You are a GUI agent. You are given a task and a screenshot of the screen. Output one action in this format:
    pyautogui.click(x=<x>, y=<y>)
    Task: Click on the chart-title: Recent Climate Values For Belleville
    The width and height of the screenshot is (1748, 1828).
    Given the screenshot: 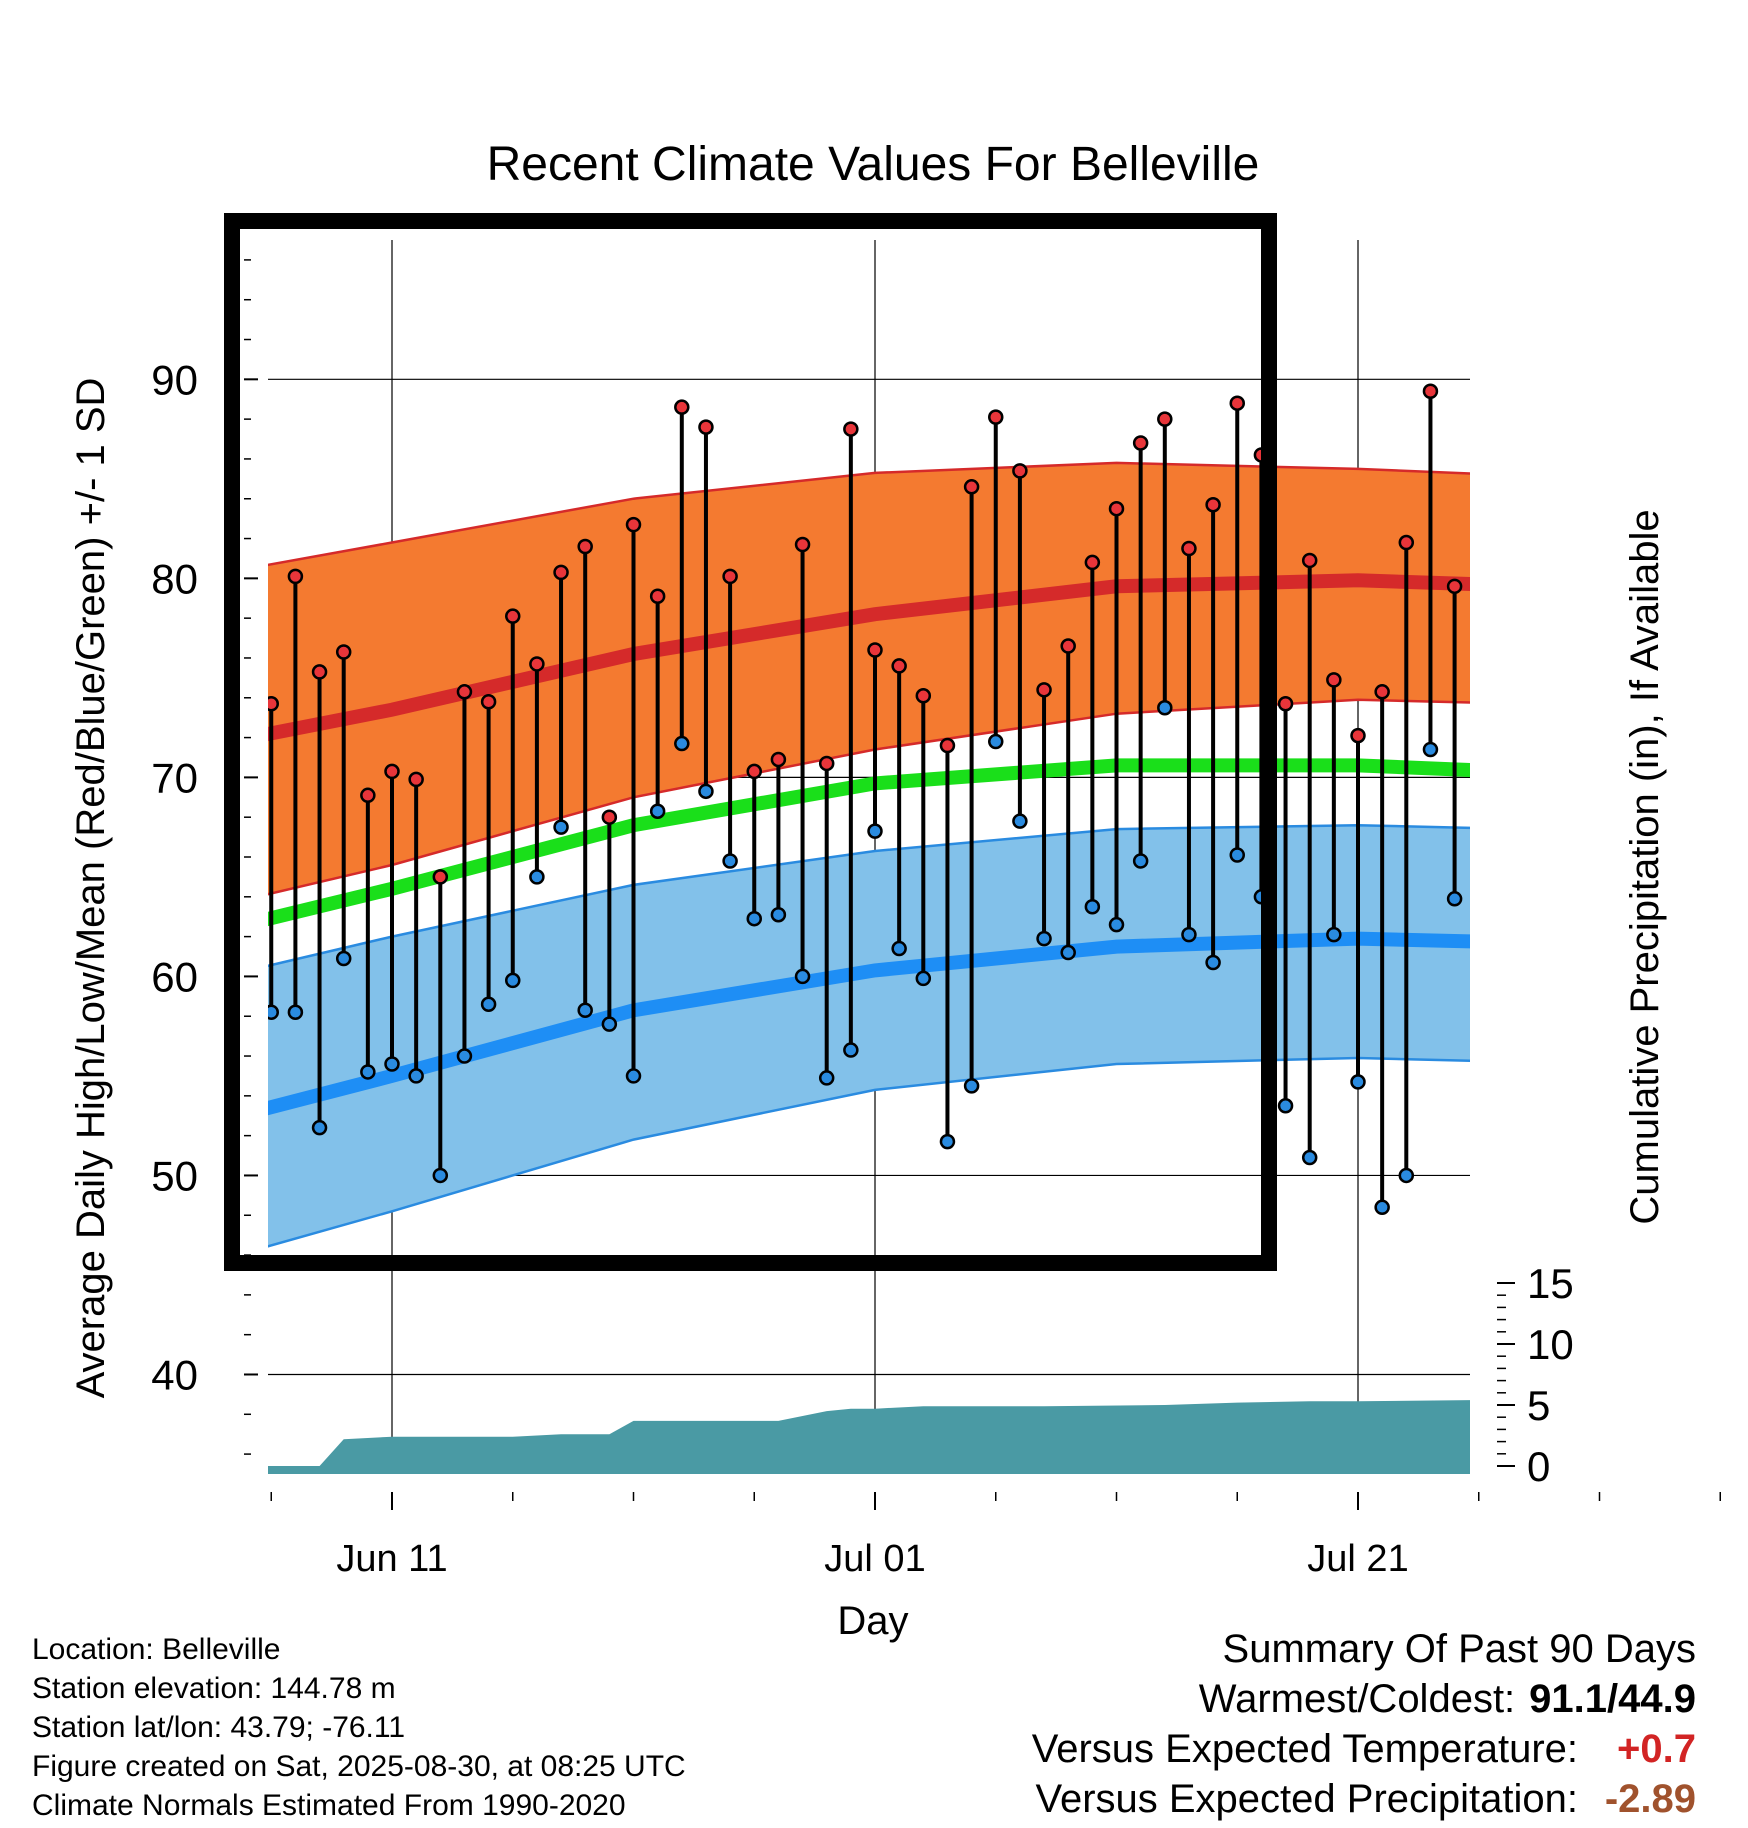 What is the action you would take?
    pyautogui.click(x=873, y=164)
    